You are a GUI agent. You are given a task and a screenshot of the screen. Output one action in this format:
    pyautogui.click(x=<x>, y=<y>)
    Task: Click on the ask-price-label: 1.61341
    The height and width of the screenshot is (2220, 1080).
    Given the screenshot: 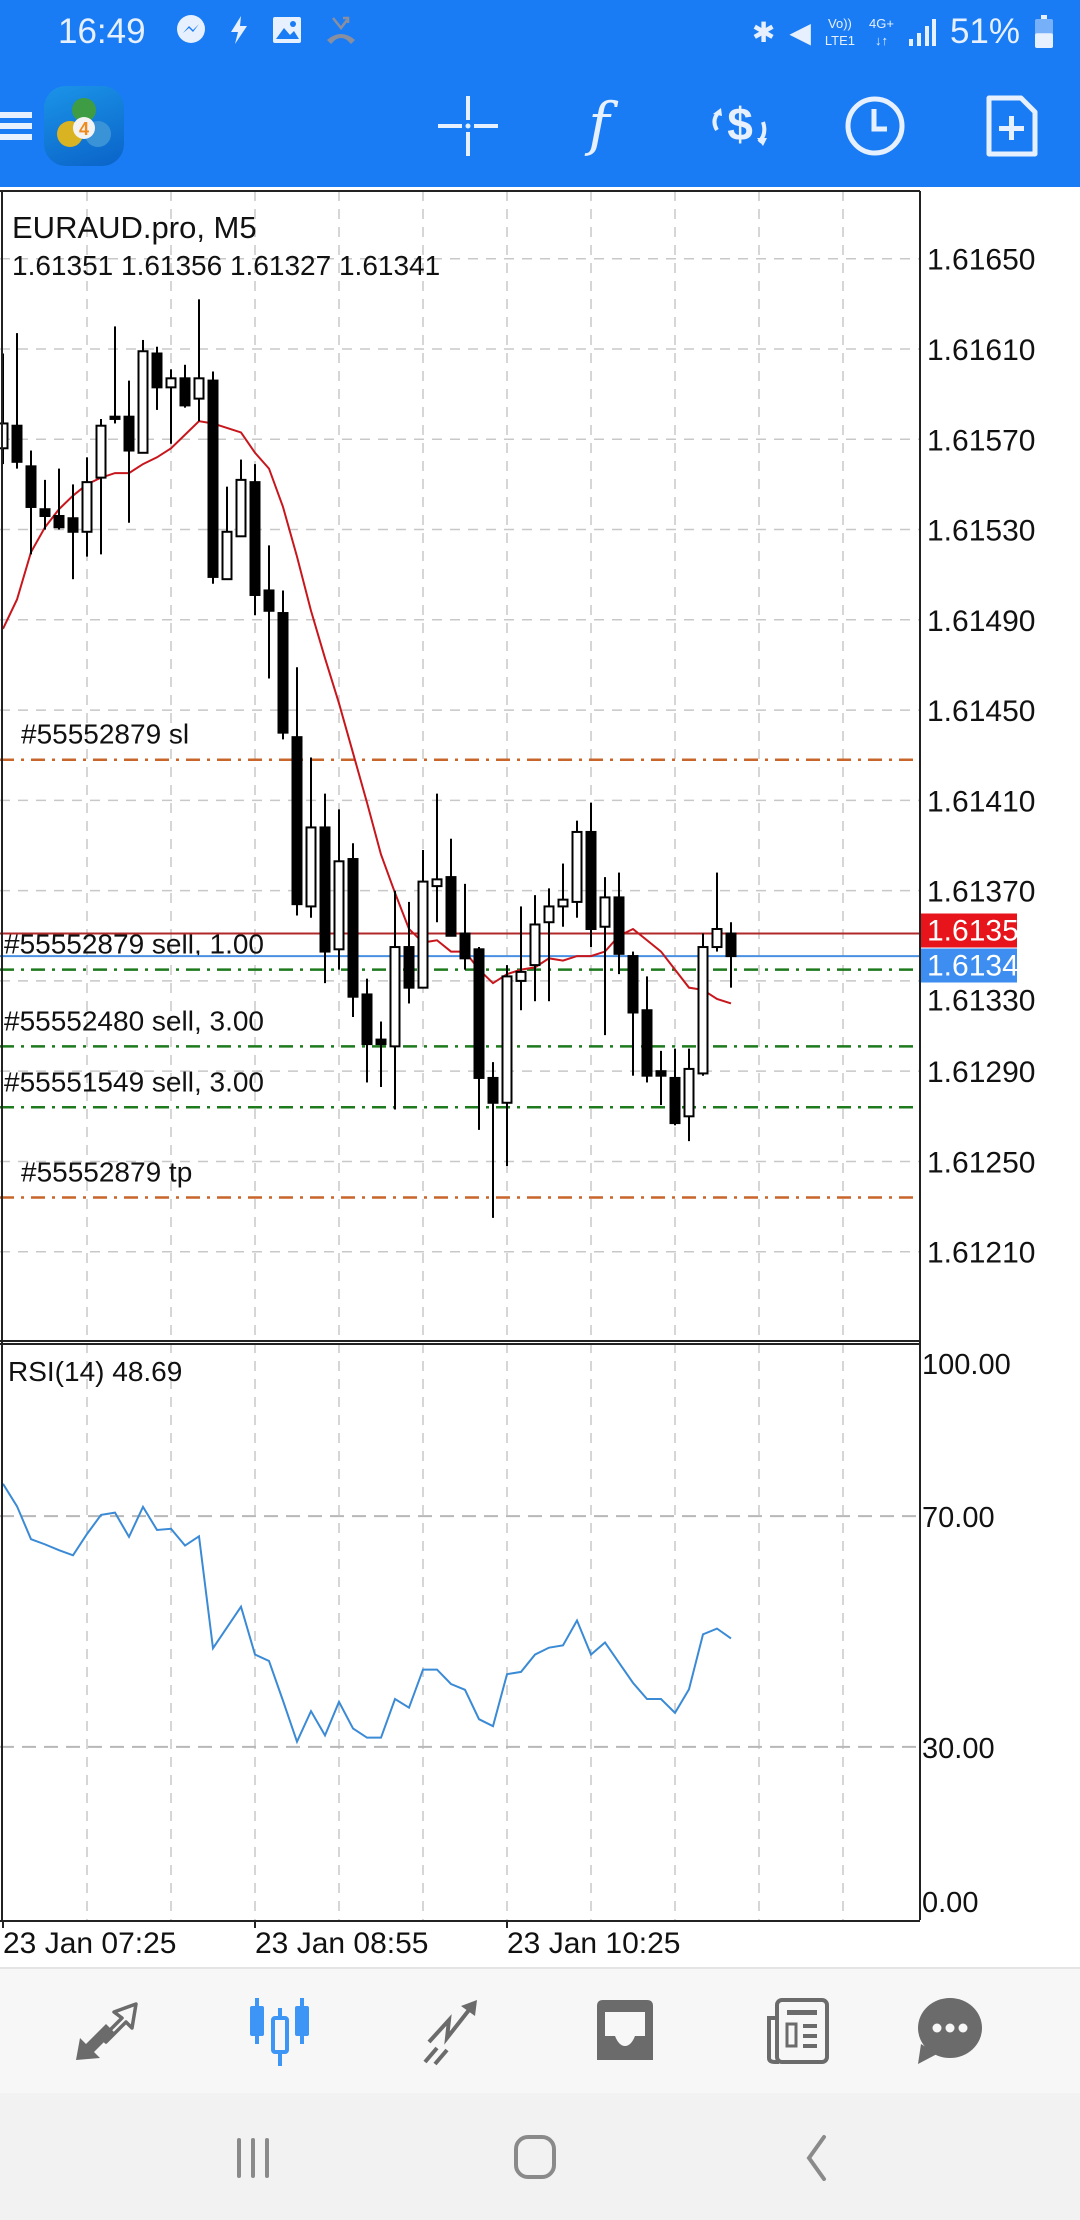 What is the action you would take?
    pyautogui.click(x=981, y=966)
    